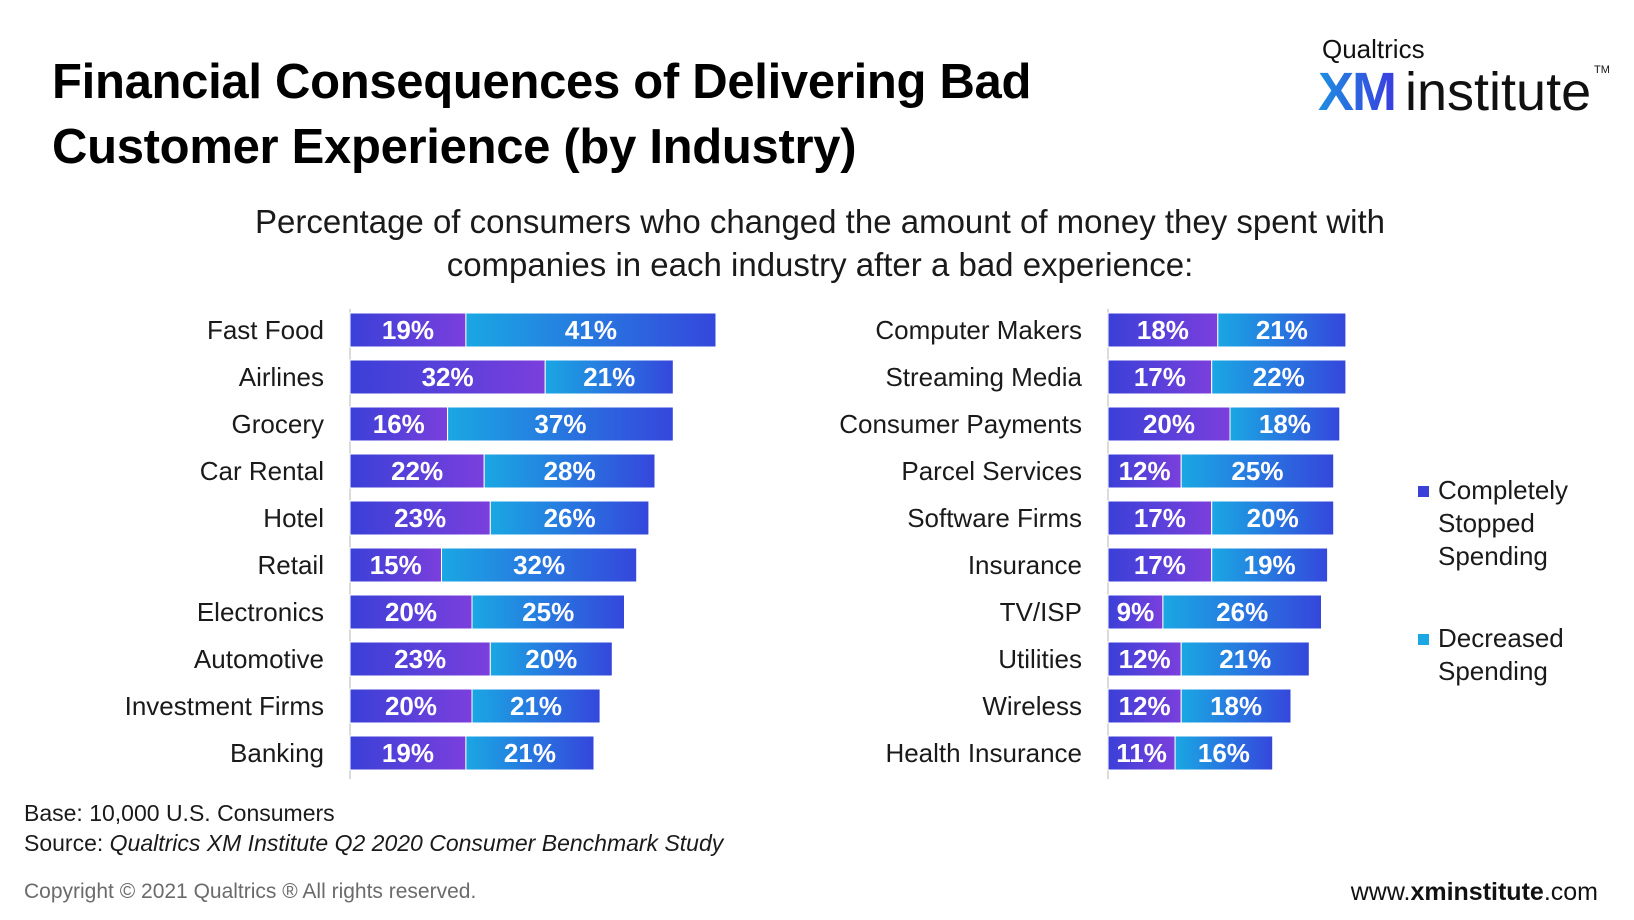 The width and height of the screenshot is (1634, 920). I want to click on data-label-decreased-wireless: 18%, so click(1236, 706).